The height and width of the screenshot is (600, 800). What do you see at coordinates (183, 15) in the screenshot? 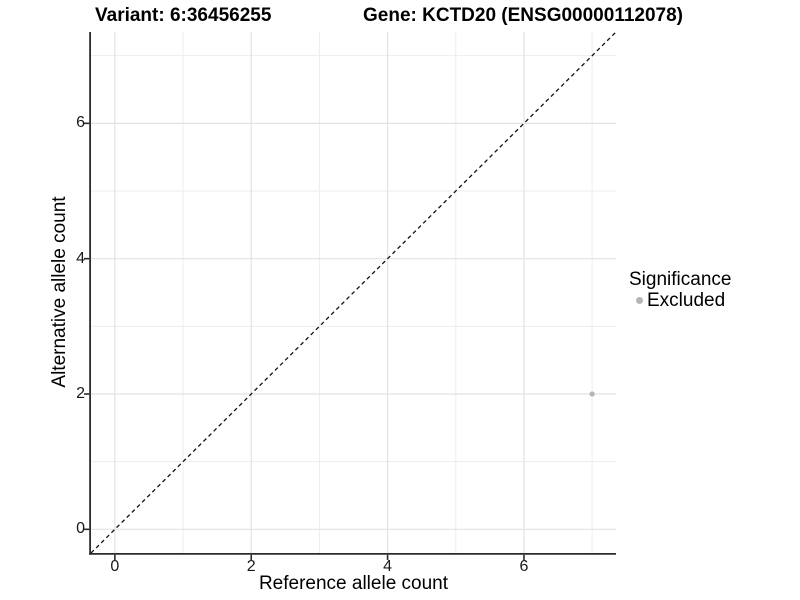
I see `variant-title: Variant: 6:36456255` at bounding box center [183, 15].